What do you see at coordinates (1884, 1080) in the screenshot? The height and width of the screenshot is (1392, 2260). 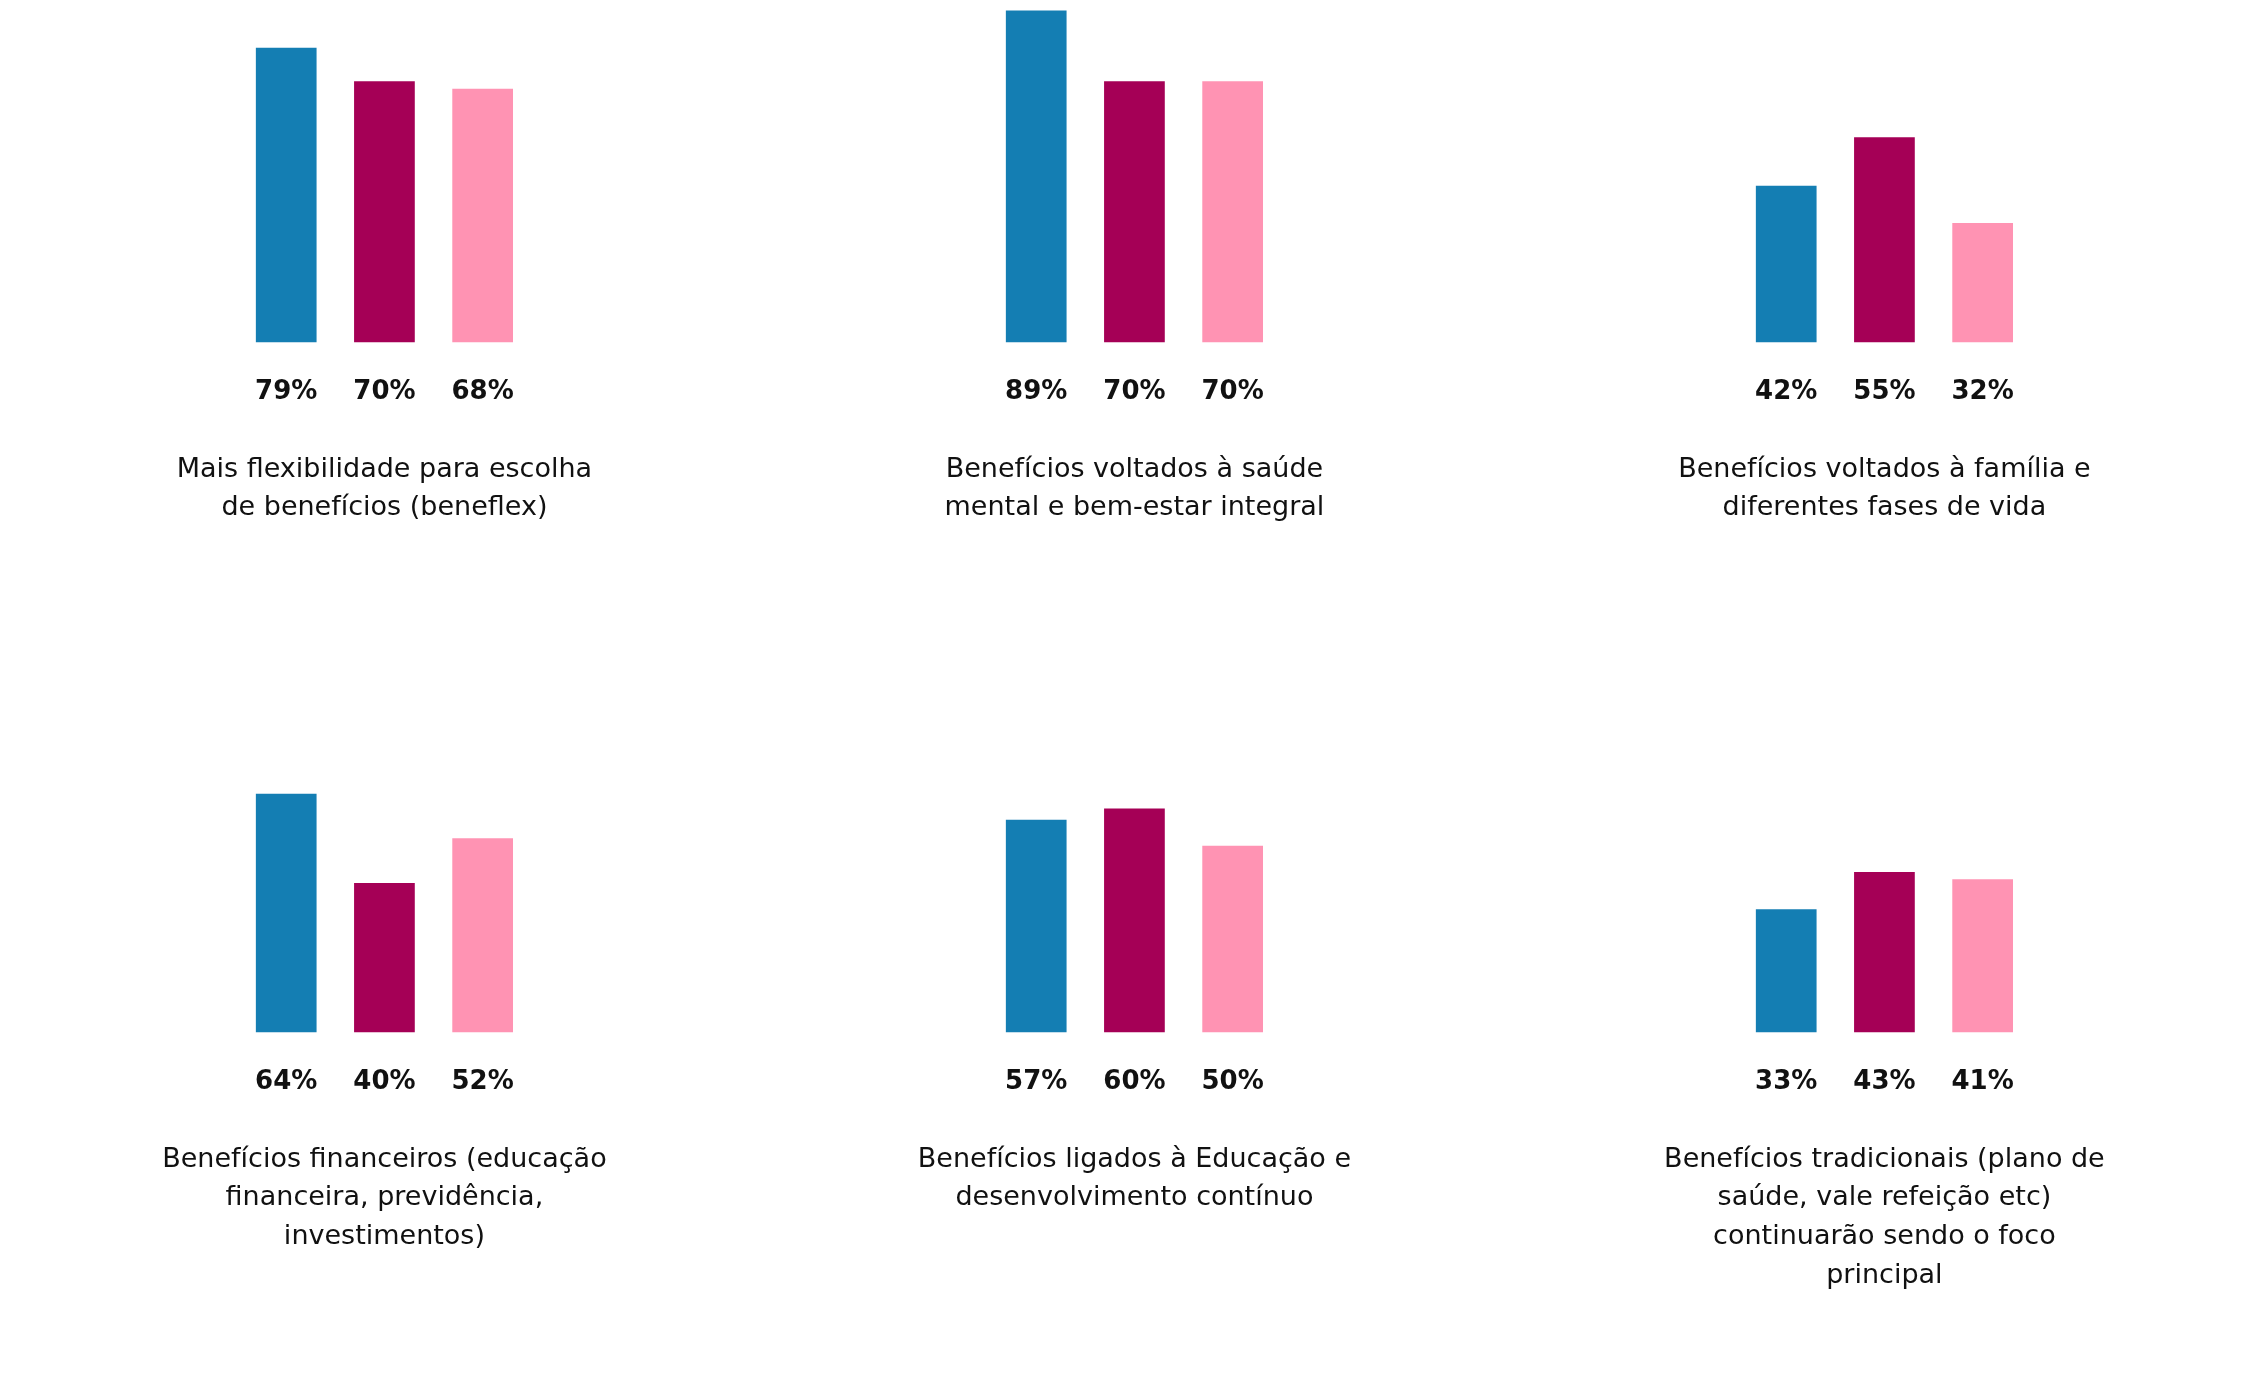 I see `data-label: 43%` at bounding box center [1884, 1080].